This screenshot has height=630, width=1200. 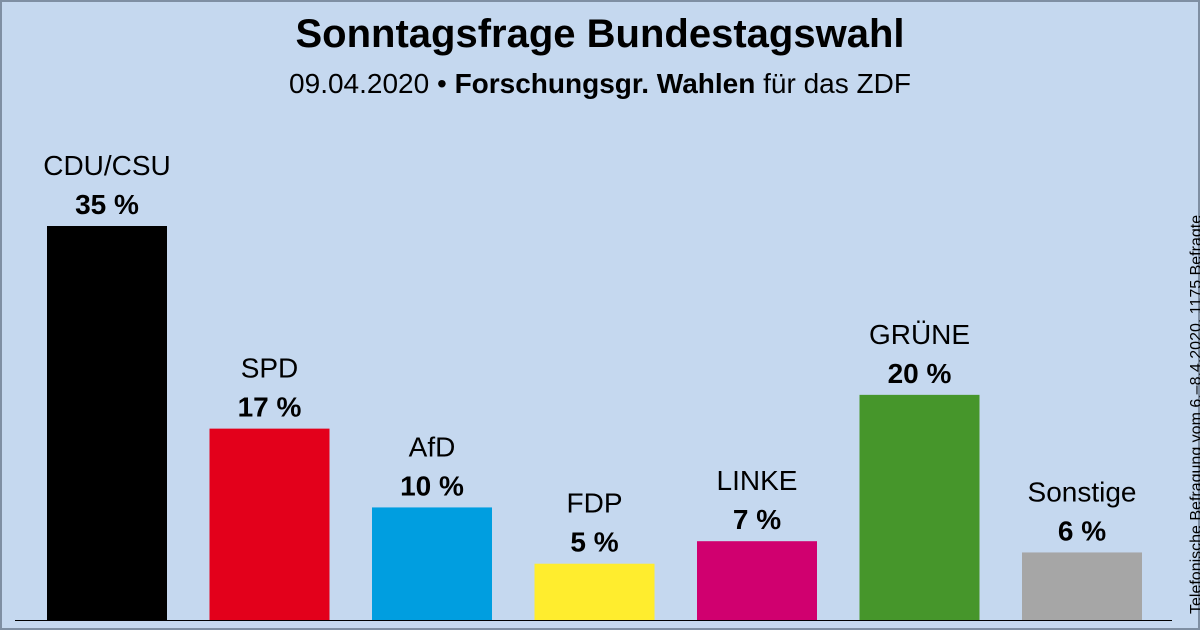 What do you see at coordinates (919, 334) in the screenshot?
I see `category-label-grüne: GRÜNE` at bounding box center [919, 334].